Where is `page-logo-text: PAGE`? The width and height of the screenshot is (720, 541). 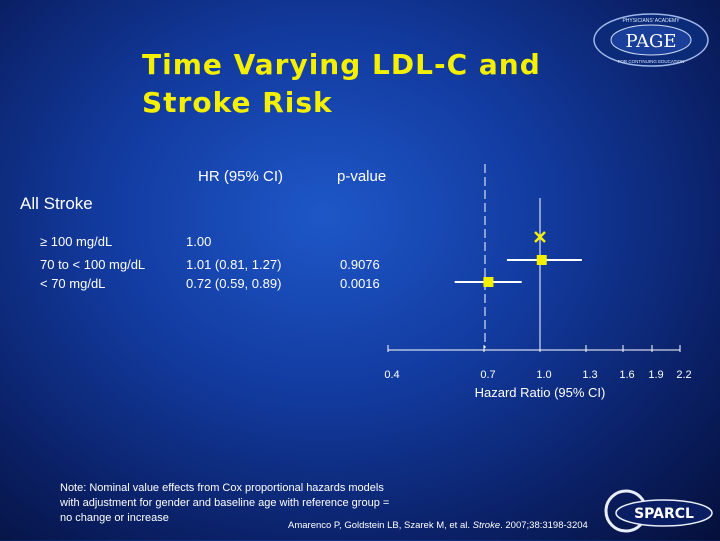
page-logo-text: PAGE is located at coordinates (651, 41).